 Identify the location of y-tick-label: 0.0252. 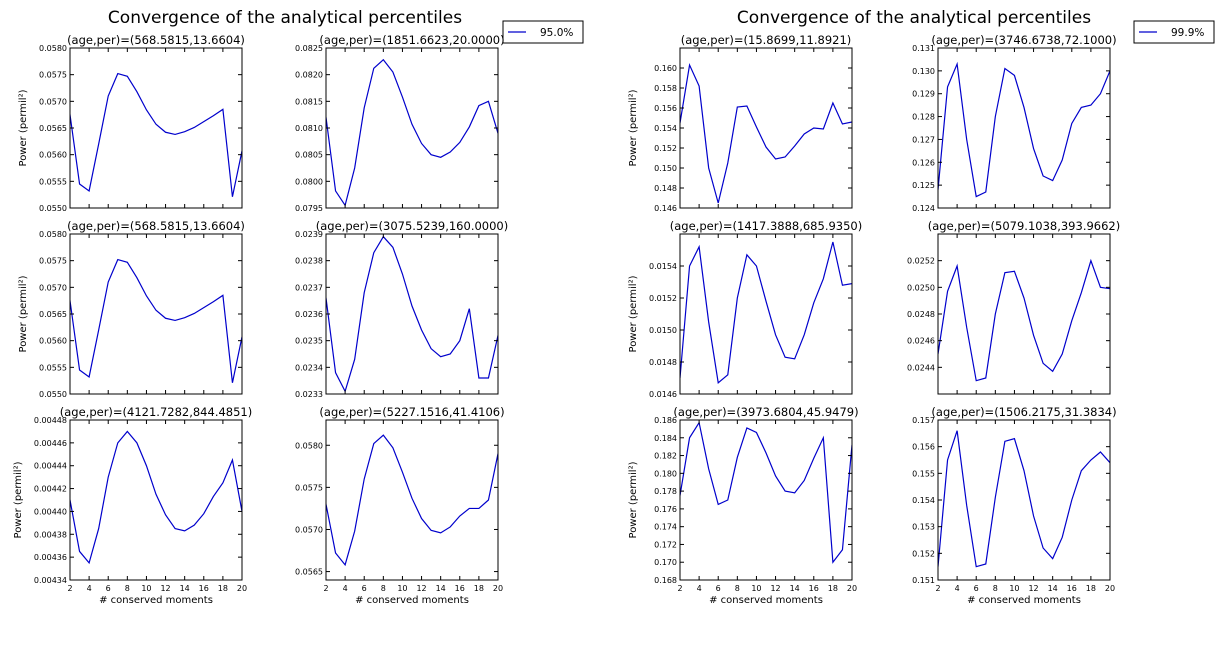
(921, 261).